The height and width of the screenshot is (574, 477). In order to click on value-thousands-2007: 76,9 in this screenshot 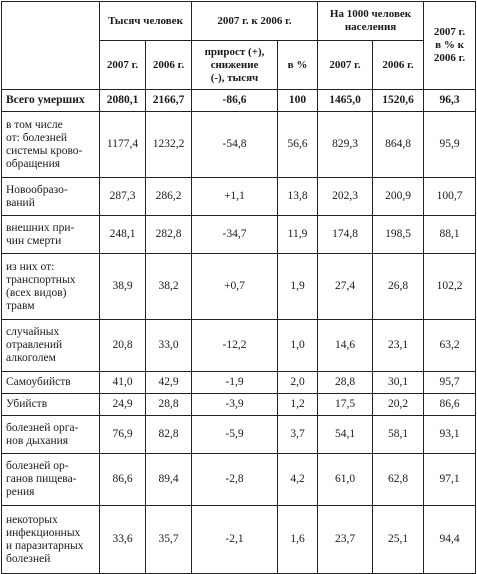, I will do `click(122, 434)`.